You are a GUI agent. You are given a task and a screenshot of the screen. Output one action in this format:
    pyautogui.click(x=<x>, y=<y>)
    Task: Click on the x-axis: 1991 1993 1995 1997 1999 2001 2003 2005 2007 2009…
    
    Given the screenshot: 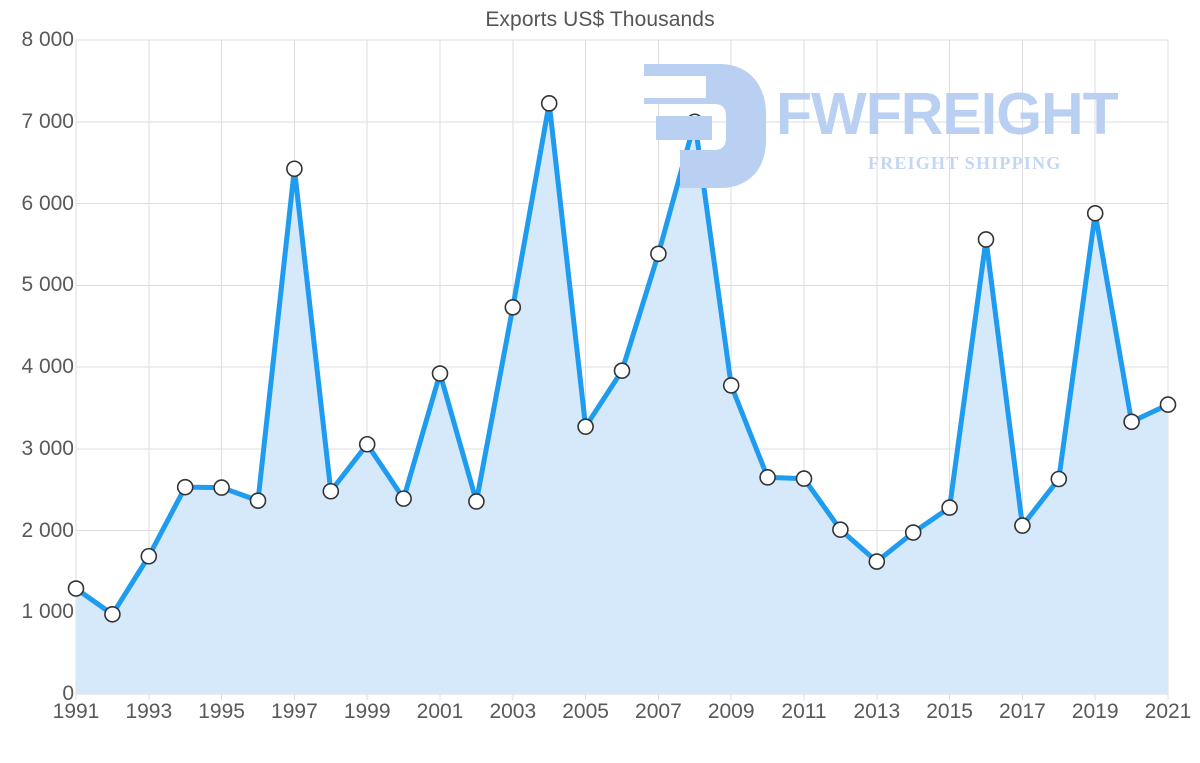 What is the action you would take?
    pyautogui.click(x=600, y=722)
    